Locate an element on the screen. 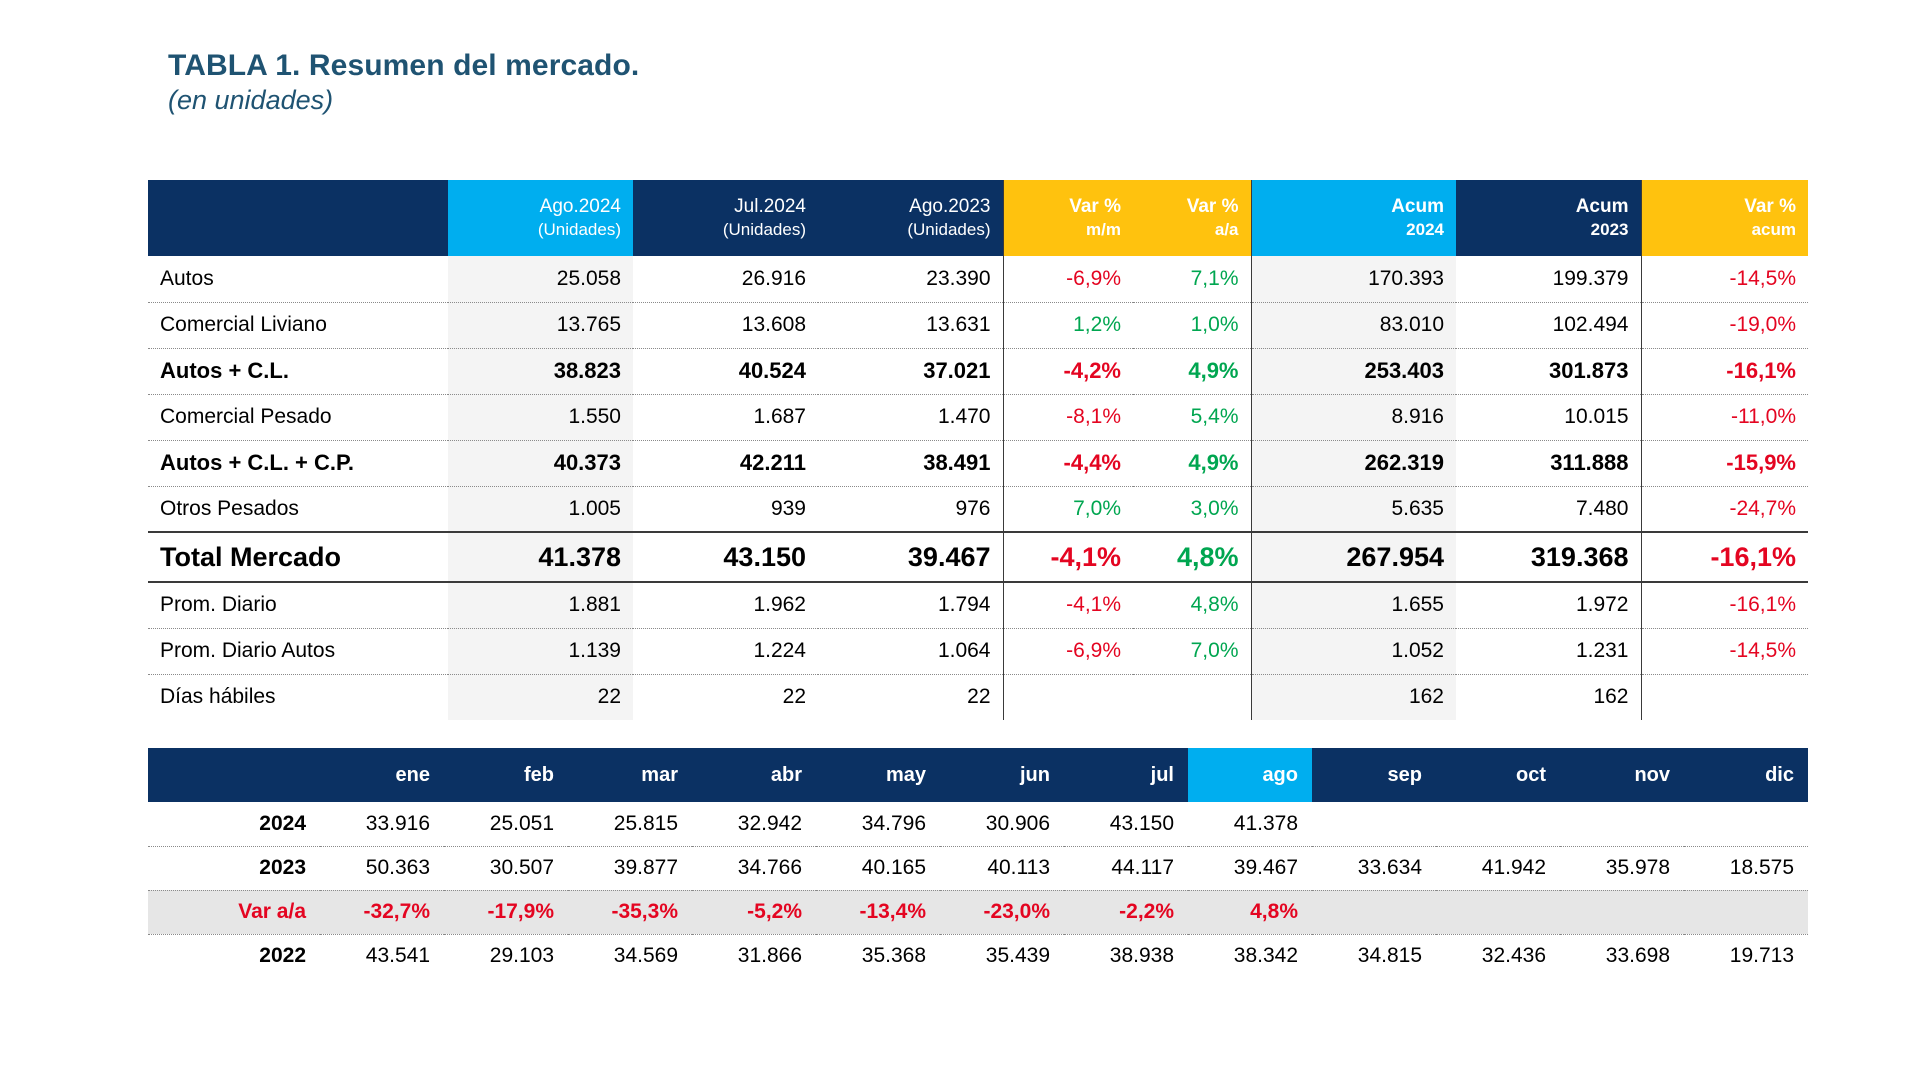 The height and width of the screenshot is (1080, 1920). cell-value: 35.439 is located at coordinates (1017, 956).